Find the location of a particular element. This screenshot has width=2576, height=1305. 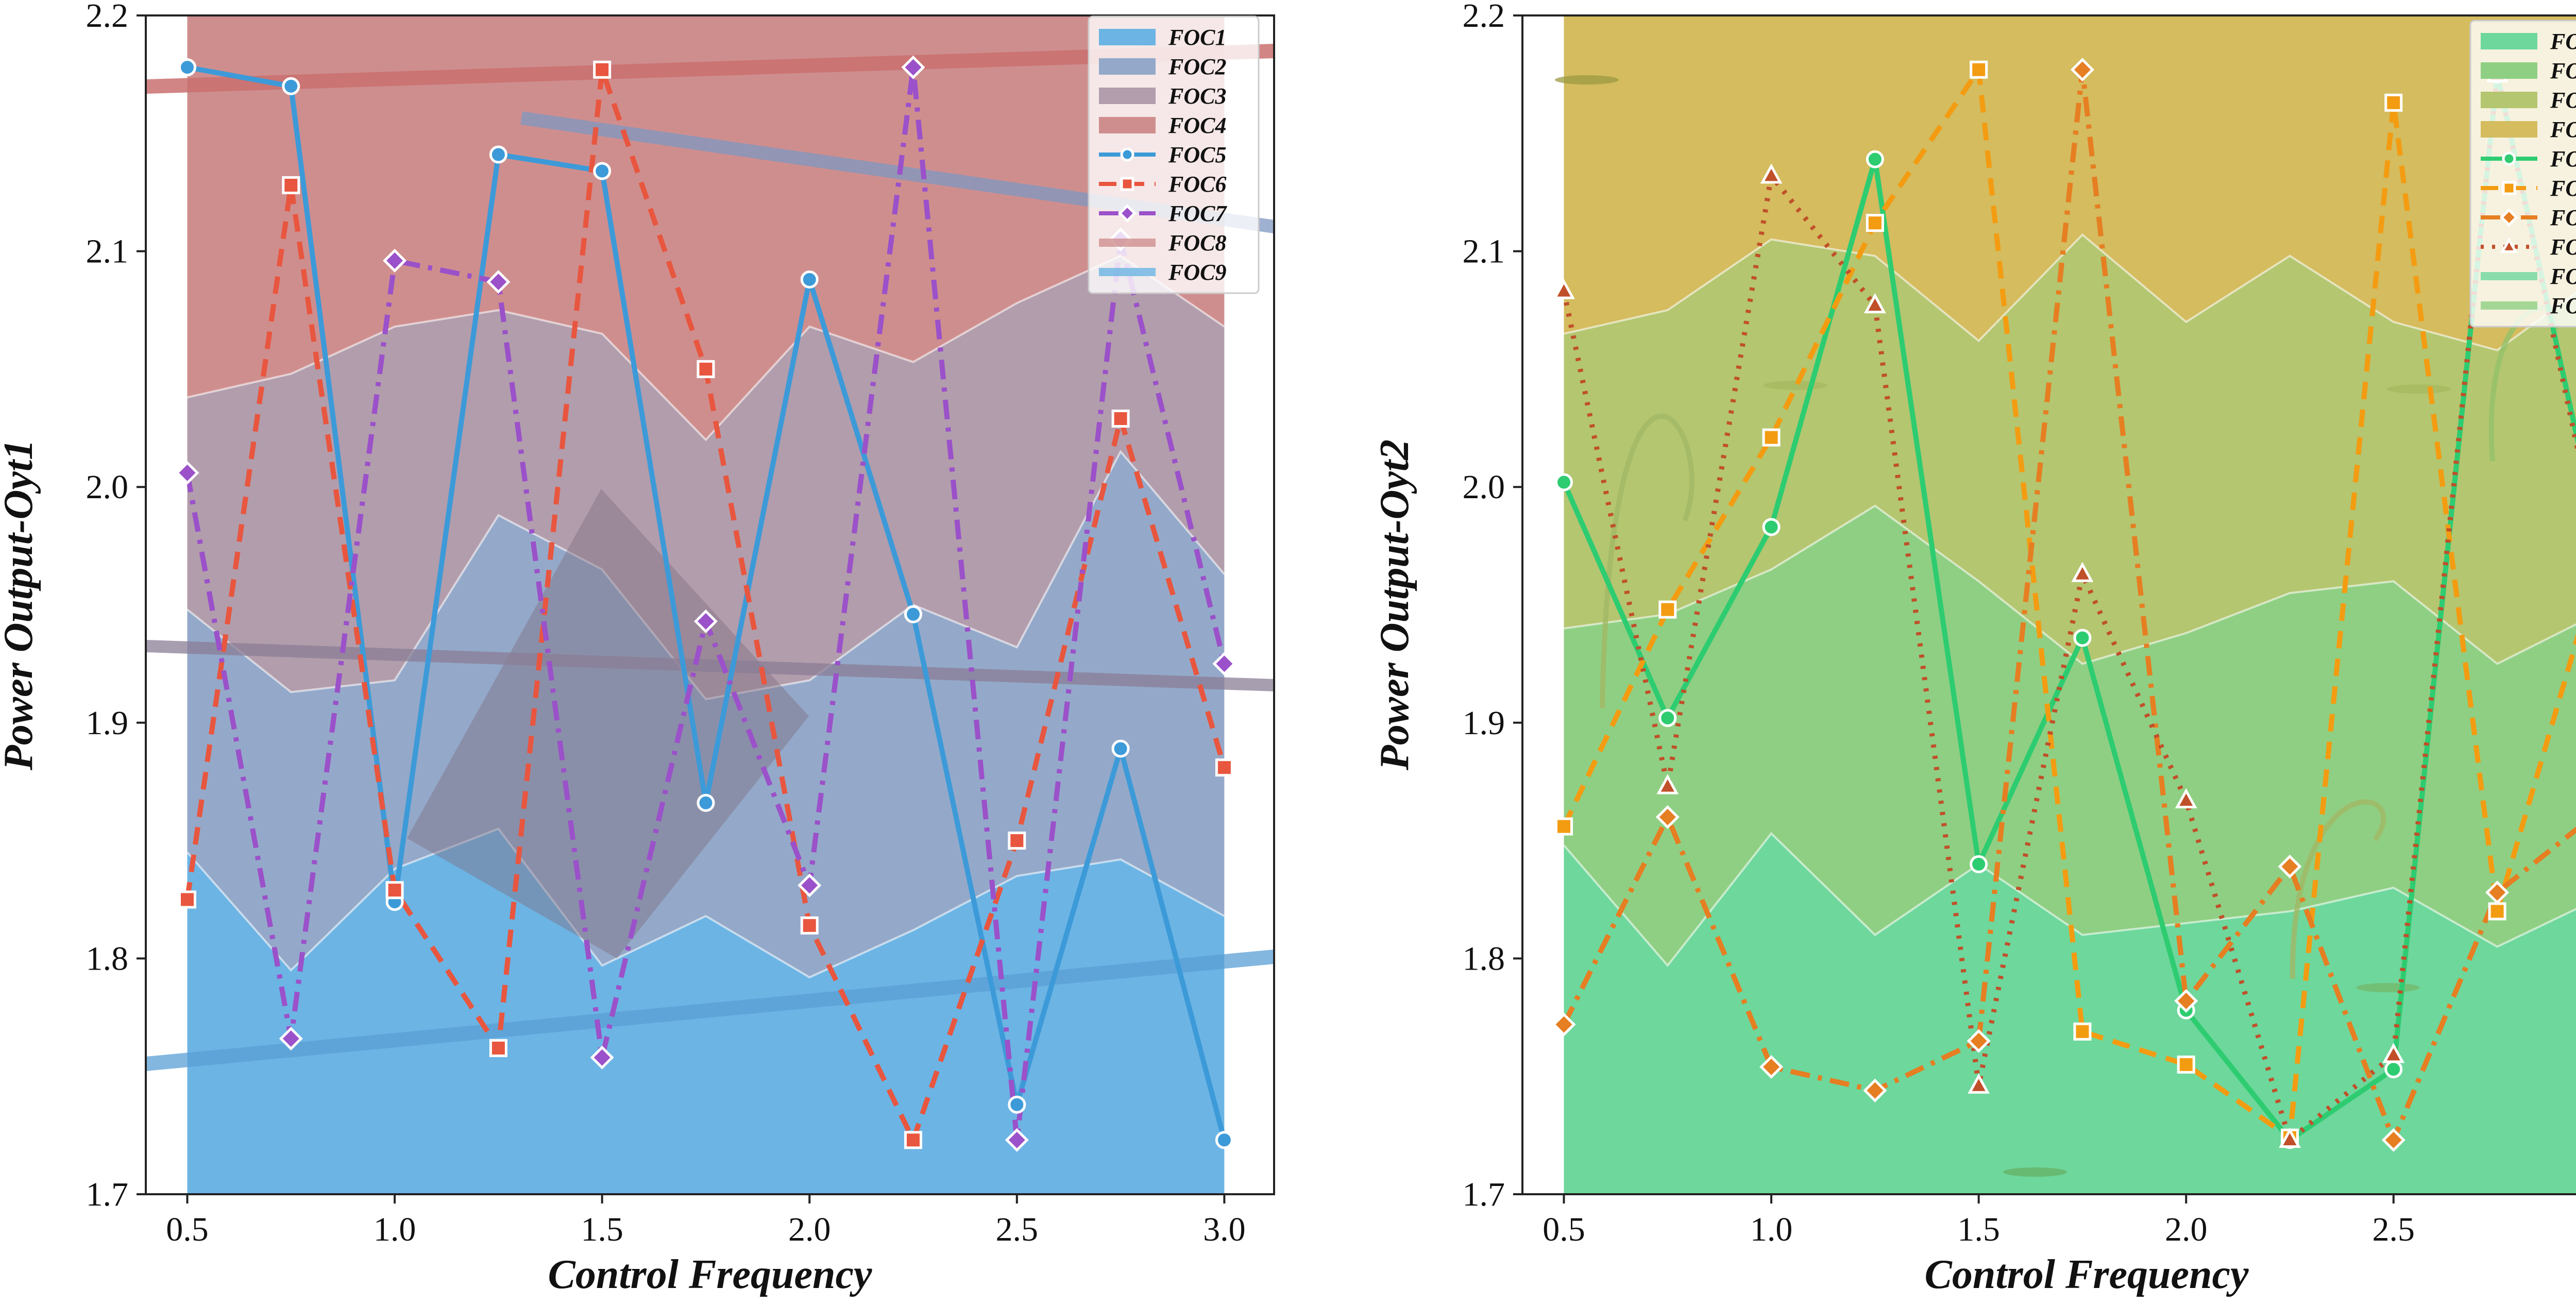

x-ticks-right: 0.51.01.52.02.53.0 is located at coordinates (1979, 1221).